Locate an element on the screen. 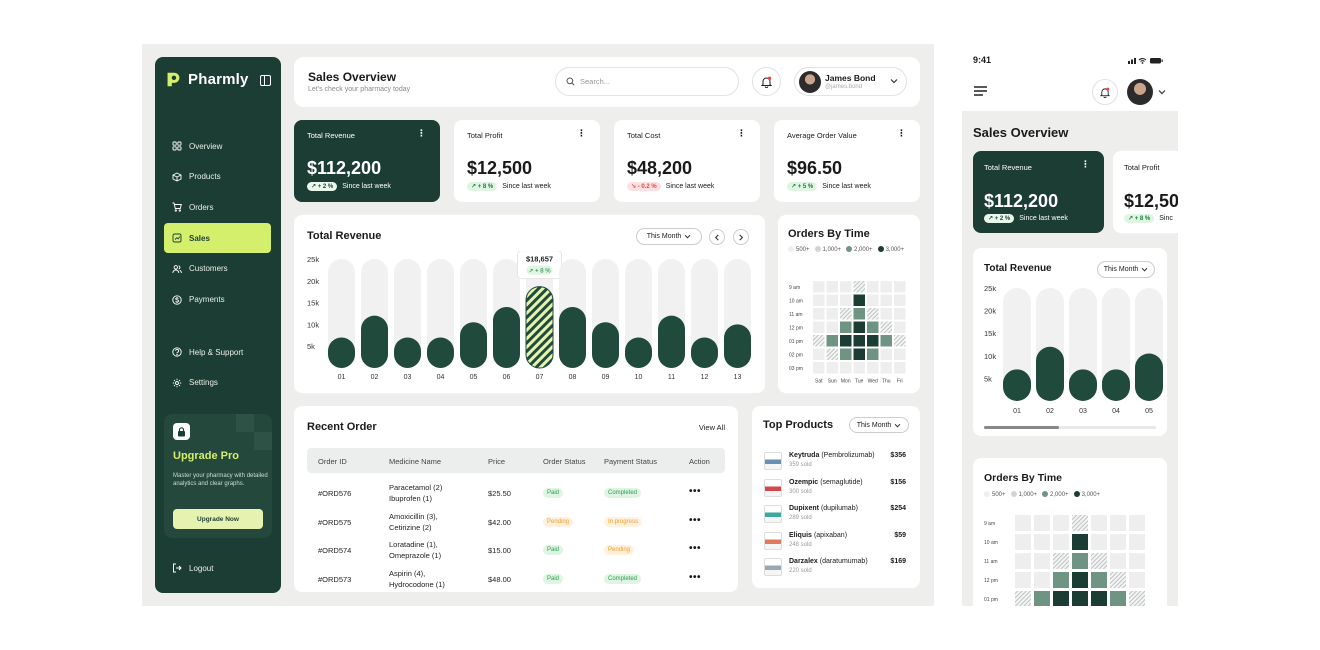 This screenshot has height=650, width=1320. sidebar-item-overview: Overview is located at coordinates (217, 146).